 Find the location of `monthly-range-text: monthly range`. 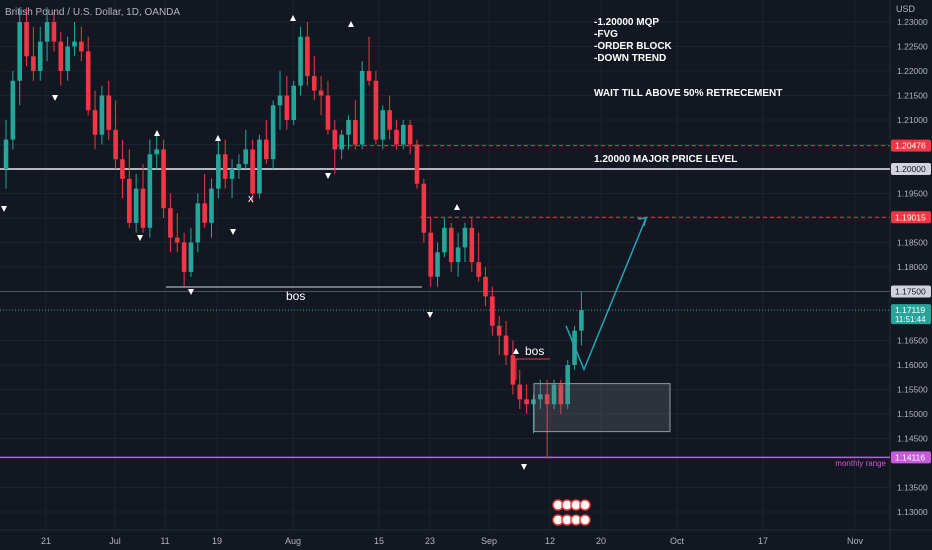

monthly-range-text: monthly range is located at coordinates (860, 463).